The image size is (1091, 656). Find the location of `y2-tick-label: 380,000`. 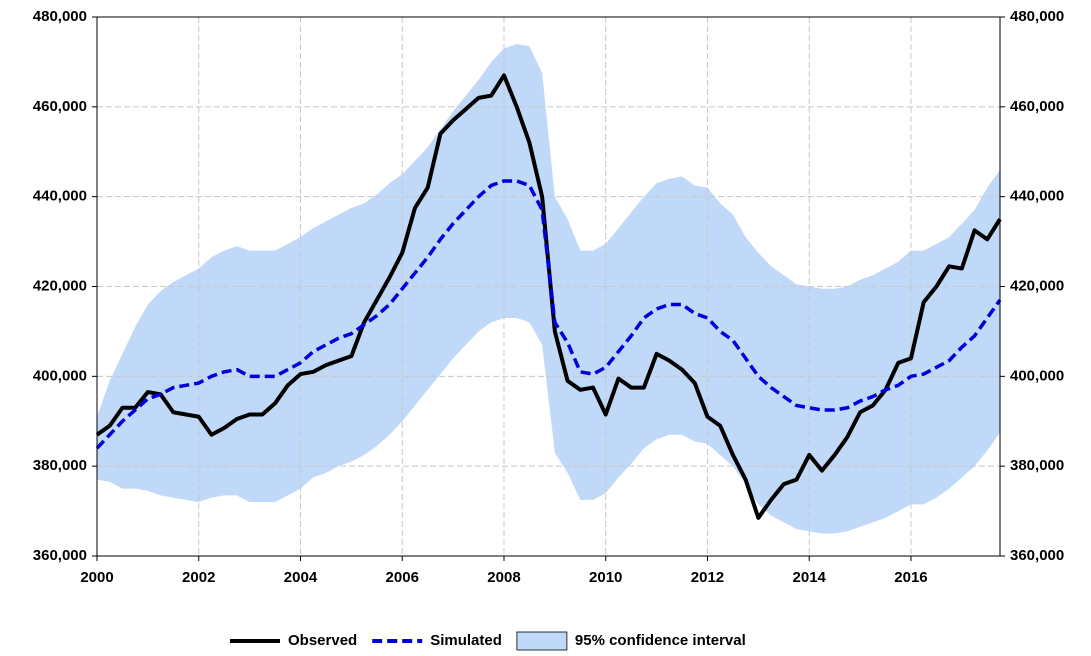

y2-tick-label: 380,000 is located at coordinates (1037, 465).